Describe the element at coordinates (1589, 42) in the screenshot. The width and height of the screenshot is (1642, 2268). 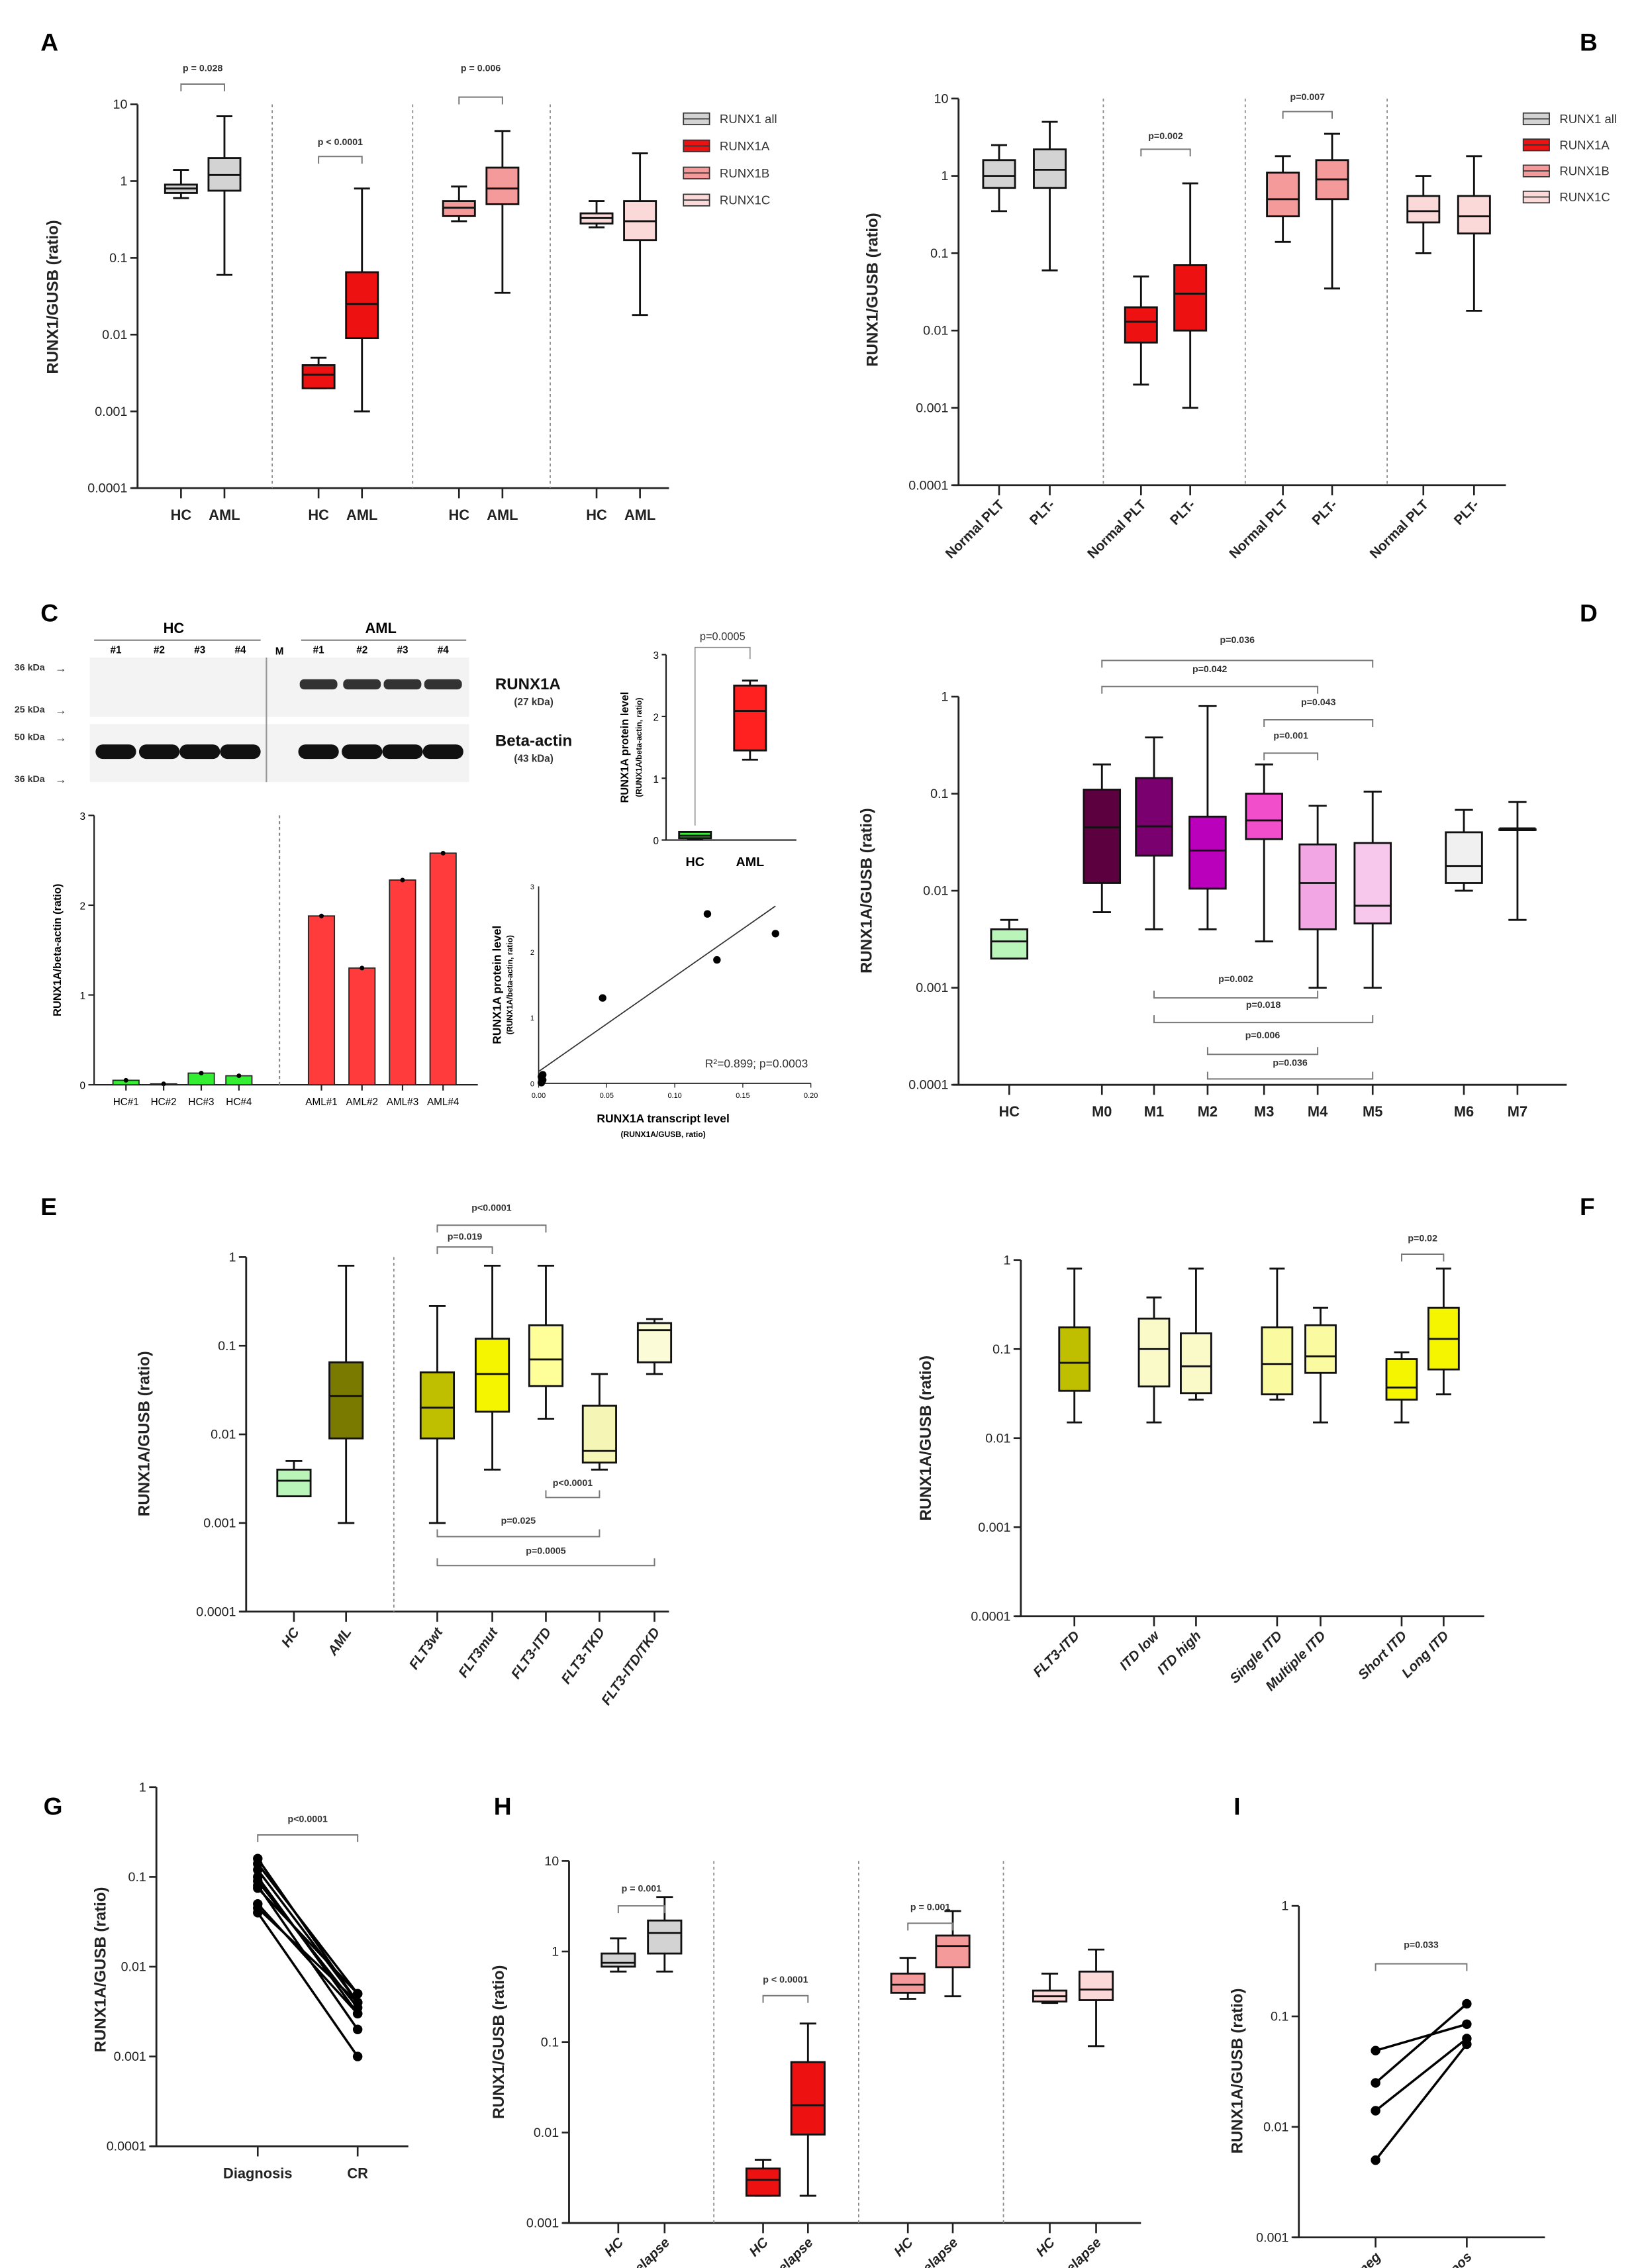
I see `panel-letter-b: B` at that location.